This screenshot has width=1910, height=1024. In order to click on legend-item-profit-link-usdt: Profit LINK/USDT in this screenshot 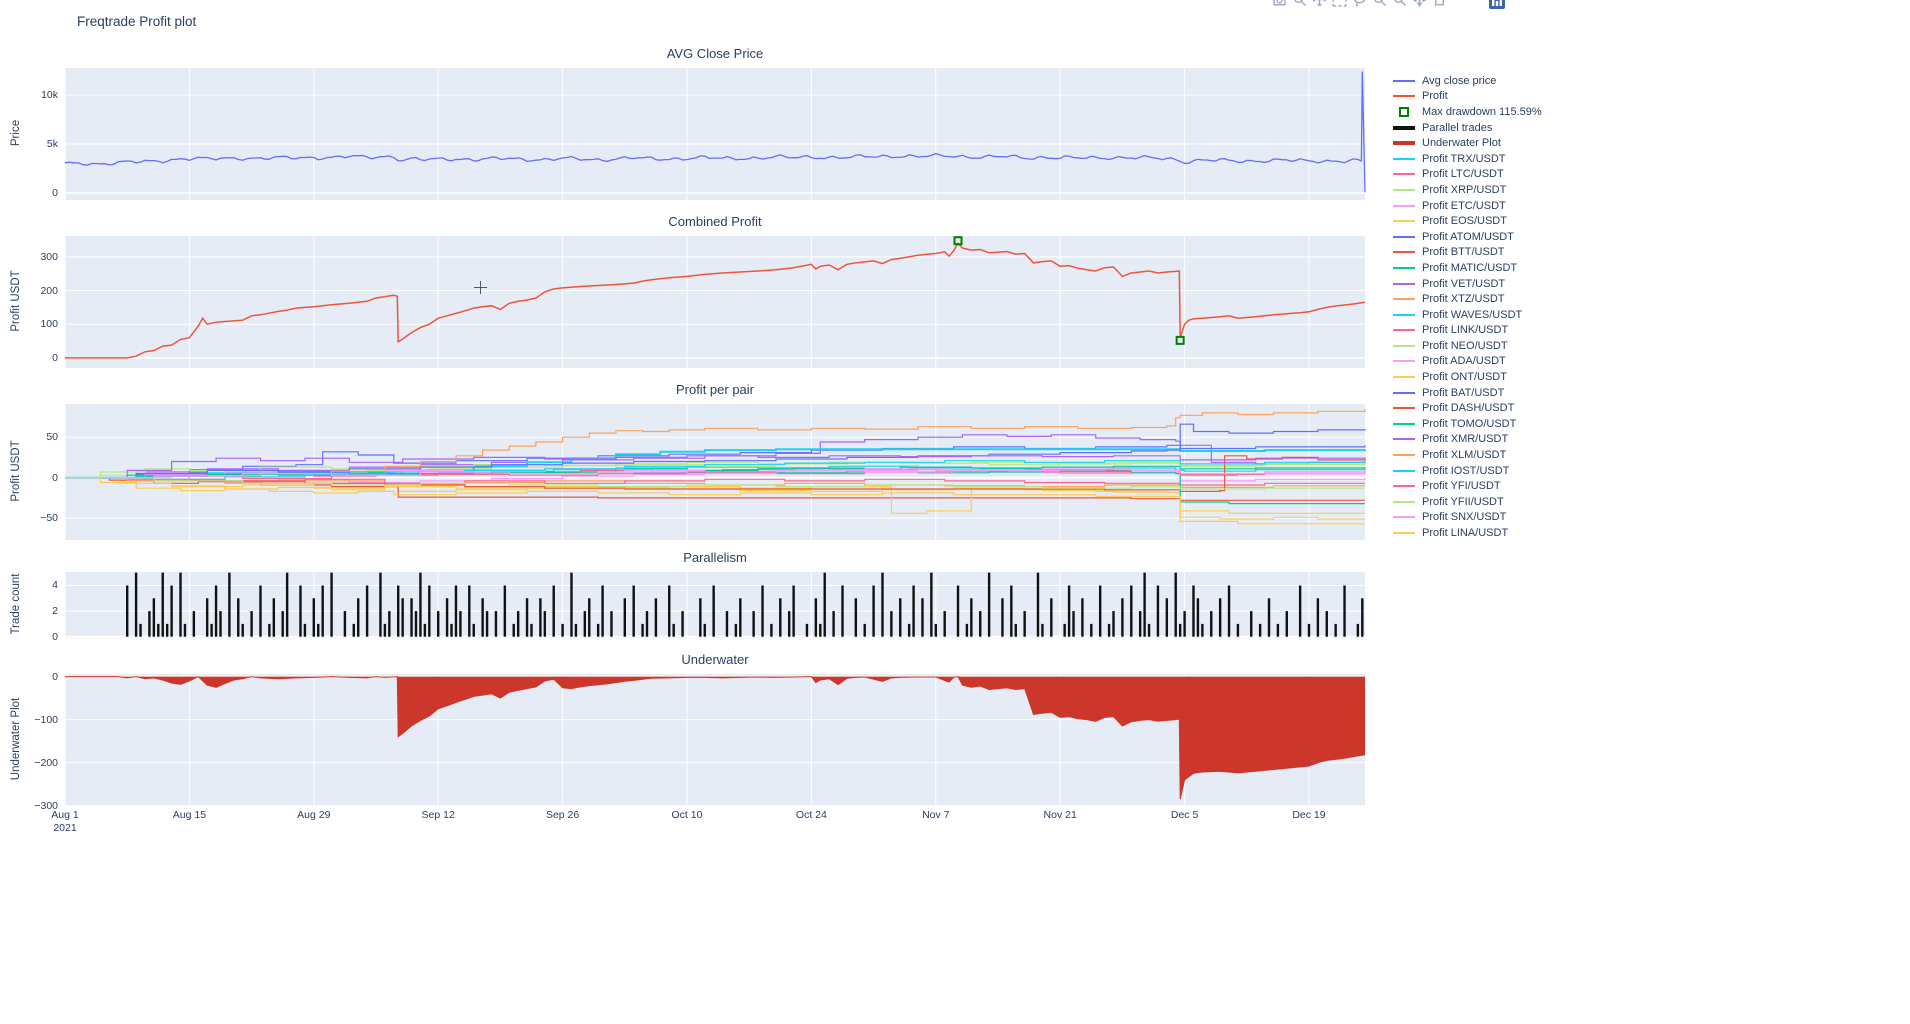, I will do `click(1466, 331)`.